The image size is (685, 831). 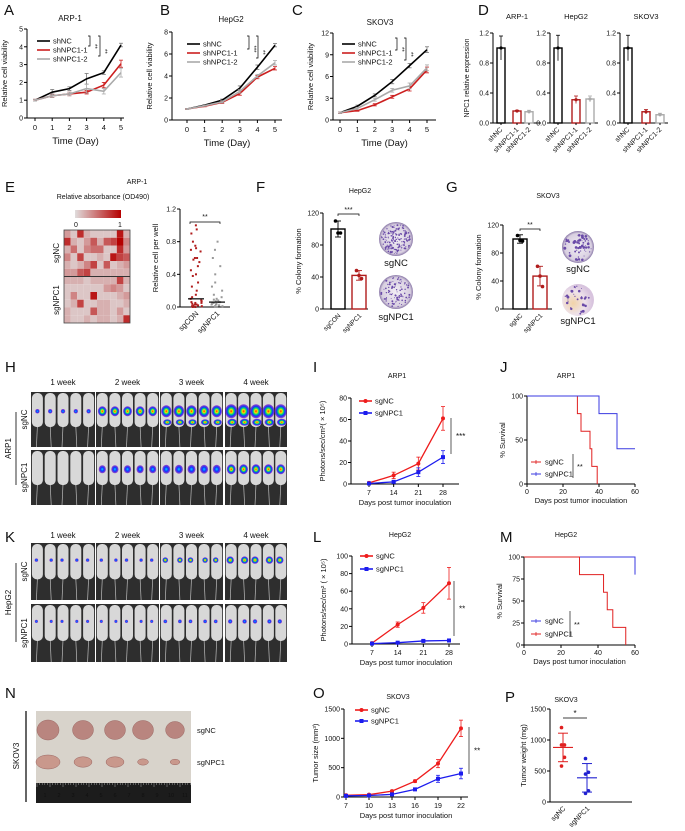 What do you see at coordinates (35, 127) in the screenshot?
I see `x-tick-label: 0` at bounding box center [35, 127].